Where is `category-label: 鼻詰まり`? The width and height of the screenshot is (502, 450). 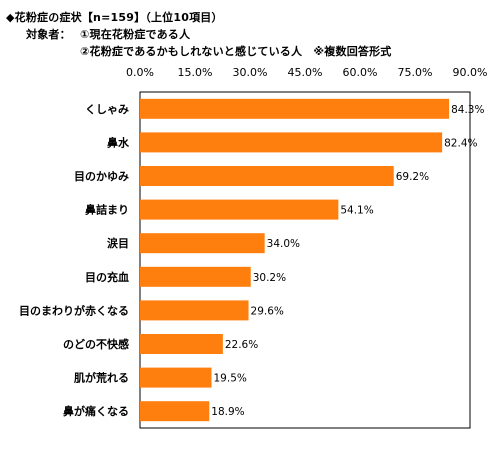
category-label: 鼻詰まり is located at coordinates (107, 210).